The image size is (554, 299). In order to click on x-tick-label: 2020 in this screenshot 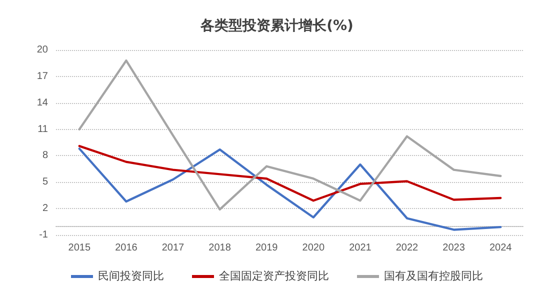, I will do `click(313, 248)`.